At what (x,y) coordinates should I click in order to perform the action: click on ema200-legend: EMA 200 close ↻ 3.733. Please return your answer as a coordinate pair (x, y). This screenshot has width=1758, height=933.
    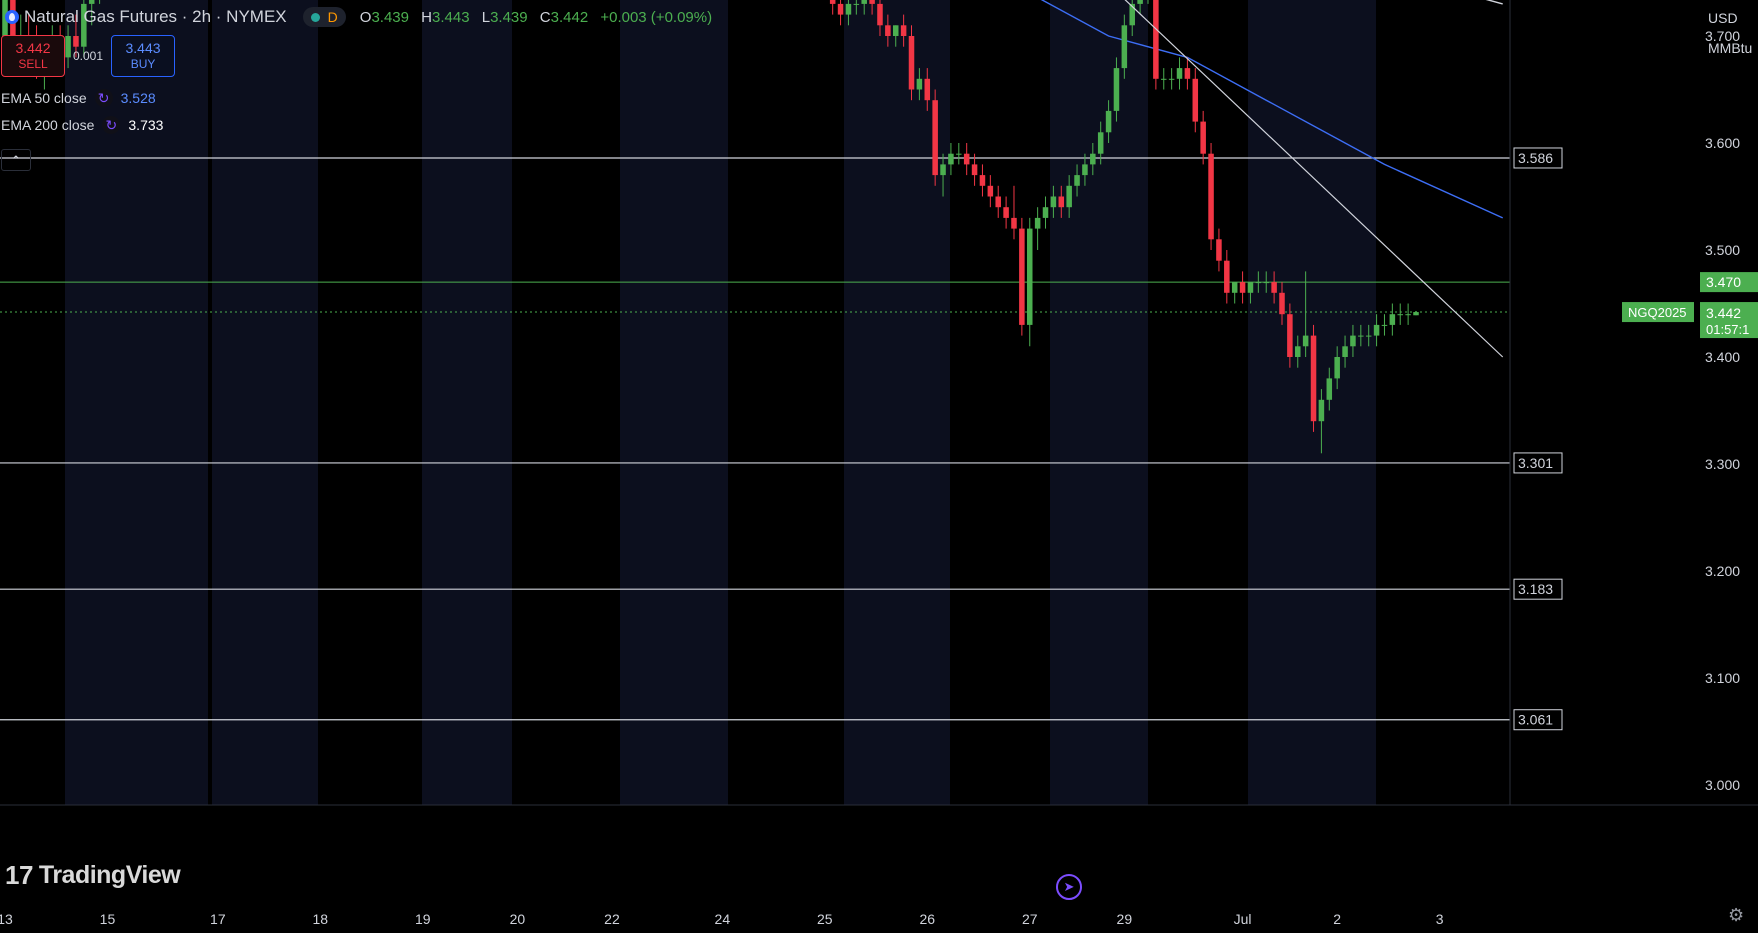
    Looking at the image, I should click on (82, 125).